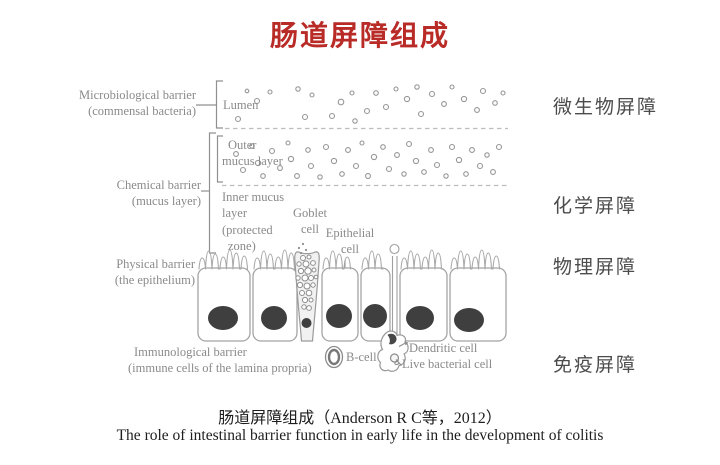 This screenshot has width=720, height=465. I want to click on label-goblet-cell: Goblet cell, so click(310, 221).